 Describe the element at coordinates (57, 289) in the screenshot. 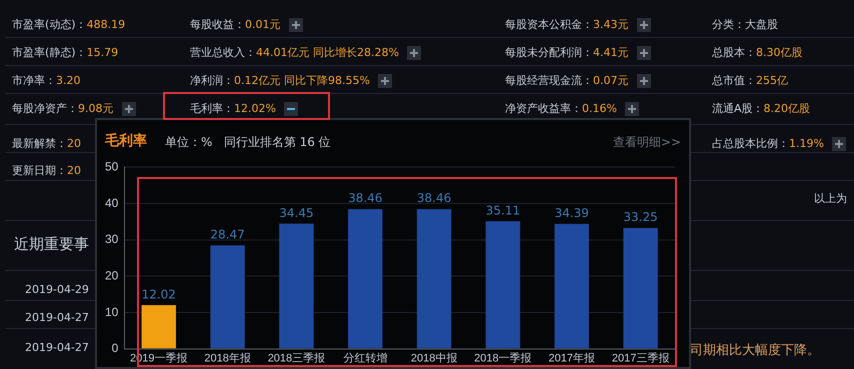

I see `text: 2019-04-29` at that location.